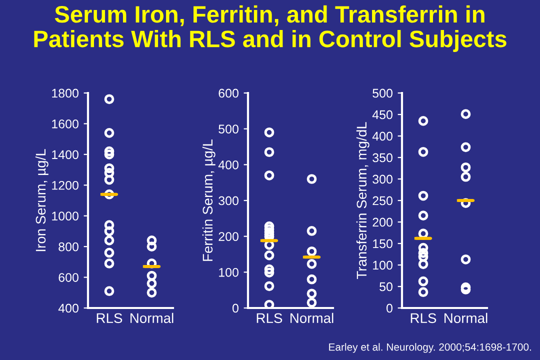 This screenshot has width=540, height=360. Describe the element at coordinates (382, 115) in the screenshot. I see `y-tick-label: 450` at that location.